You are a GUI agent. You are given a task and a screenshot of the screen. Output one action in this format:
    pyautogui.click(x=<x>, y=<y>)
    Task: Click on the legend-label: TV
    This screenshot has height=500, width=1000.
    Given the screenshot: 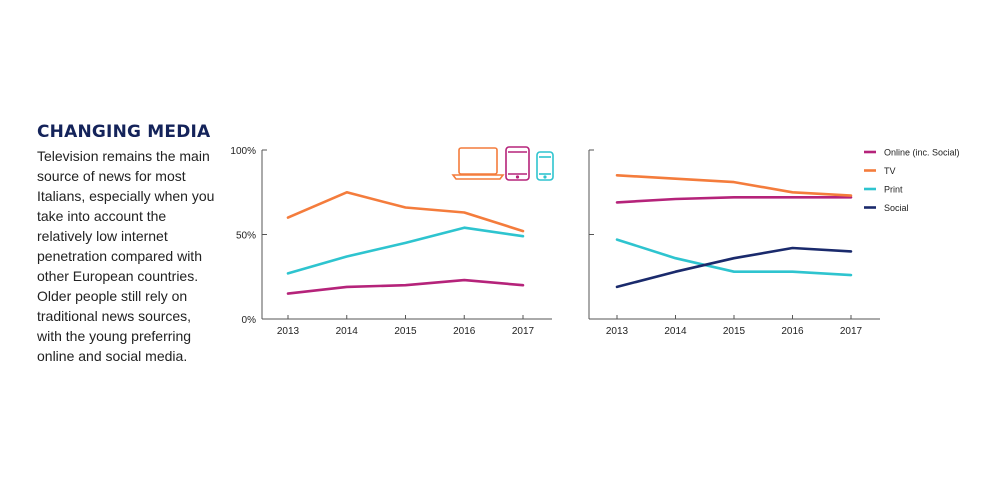 What is the action you would take?
    pyautogui.click(x=890, y=171)
    